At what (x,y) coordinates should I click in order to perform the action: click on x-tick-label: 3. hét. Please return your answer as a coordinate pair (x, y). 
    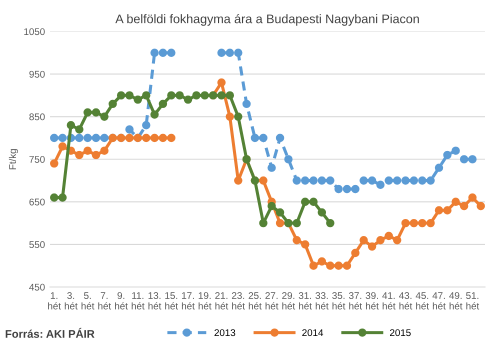
    Looking at the image, I should click on (71, 301).